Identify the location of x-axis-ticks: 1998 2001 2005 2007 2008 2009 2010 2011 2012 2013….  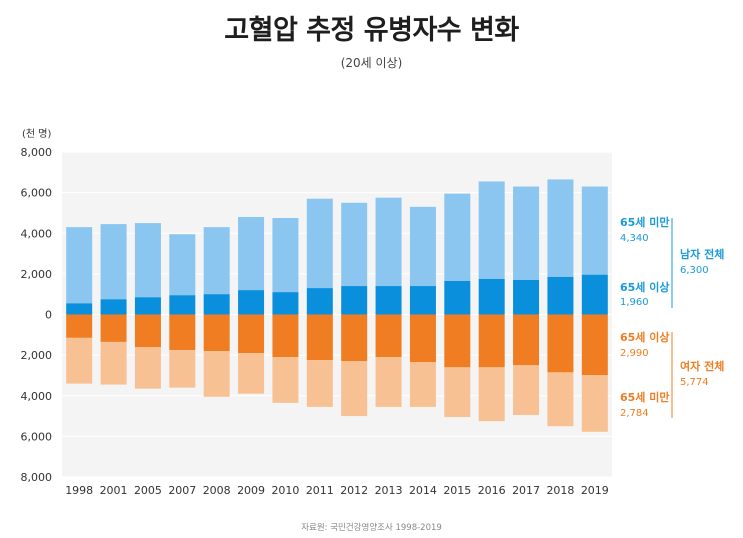
(337, 490).